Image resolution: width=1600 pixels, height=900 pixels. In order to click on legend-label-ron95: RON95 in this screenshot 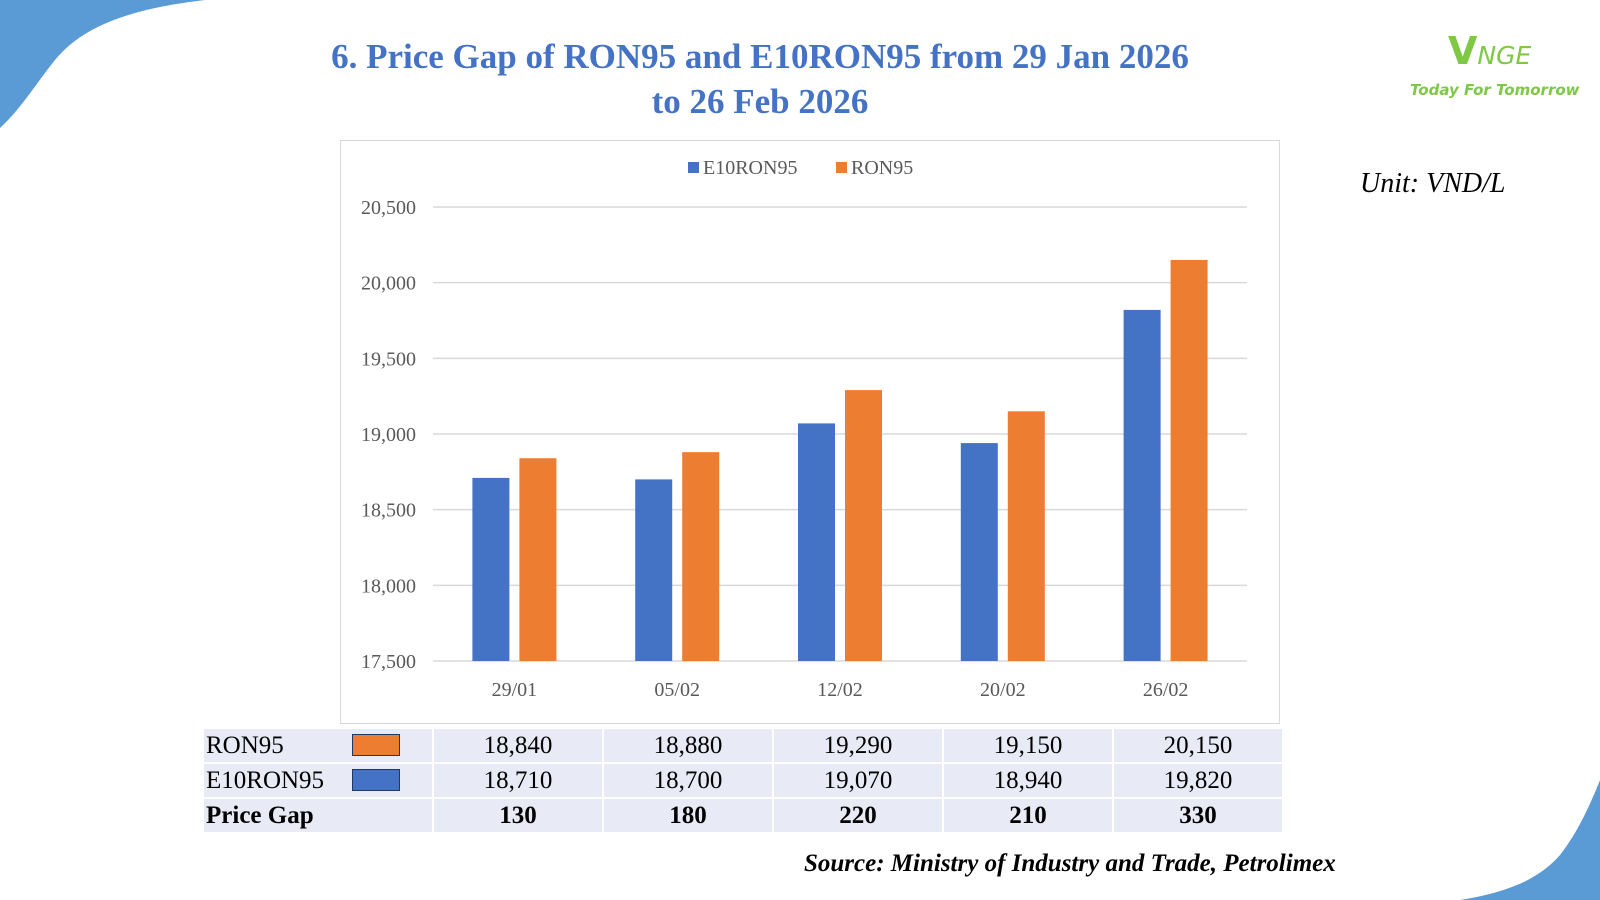, I will do `click(882, 168)`.